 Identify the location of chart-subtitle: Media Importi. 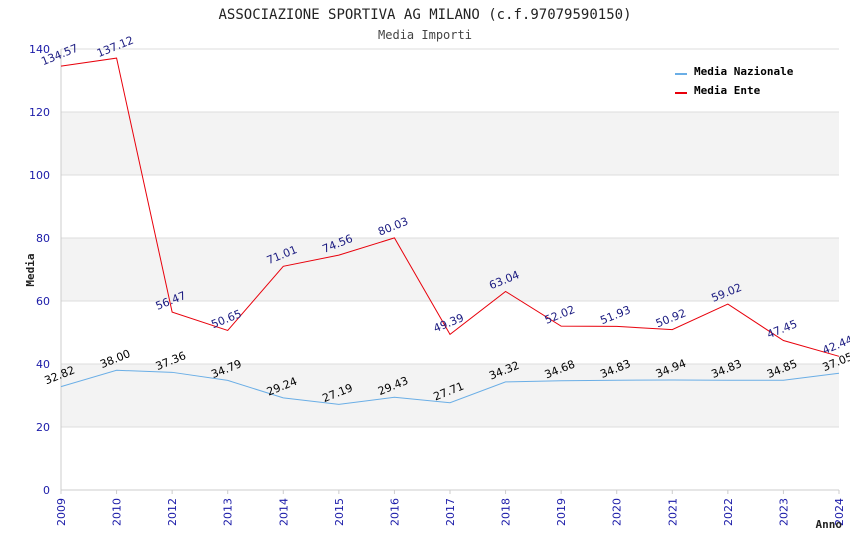
(425, 35).